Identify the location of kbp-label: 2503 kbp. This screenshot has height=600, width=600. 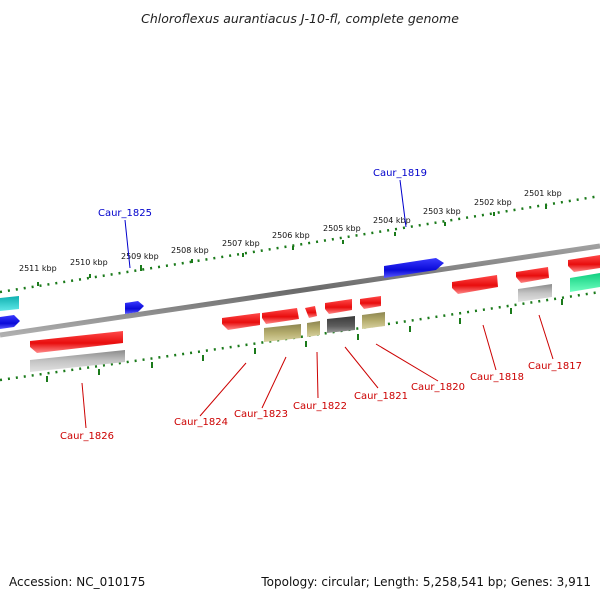
(442, 211).